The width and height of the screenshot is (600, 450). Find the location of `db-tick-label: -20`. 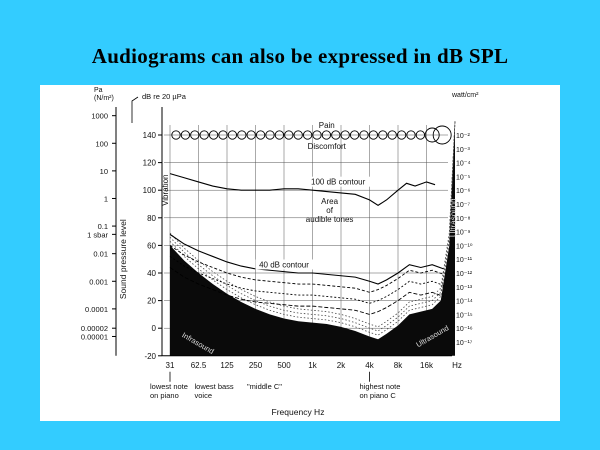

db-tick-label: -20 is located at coordinates (150, 356).